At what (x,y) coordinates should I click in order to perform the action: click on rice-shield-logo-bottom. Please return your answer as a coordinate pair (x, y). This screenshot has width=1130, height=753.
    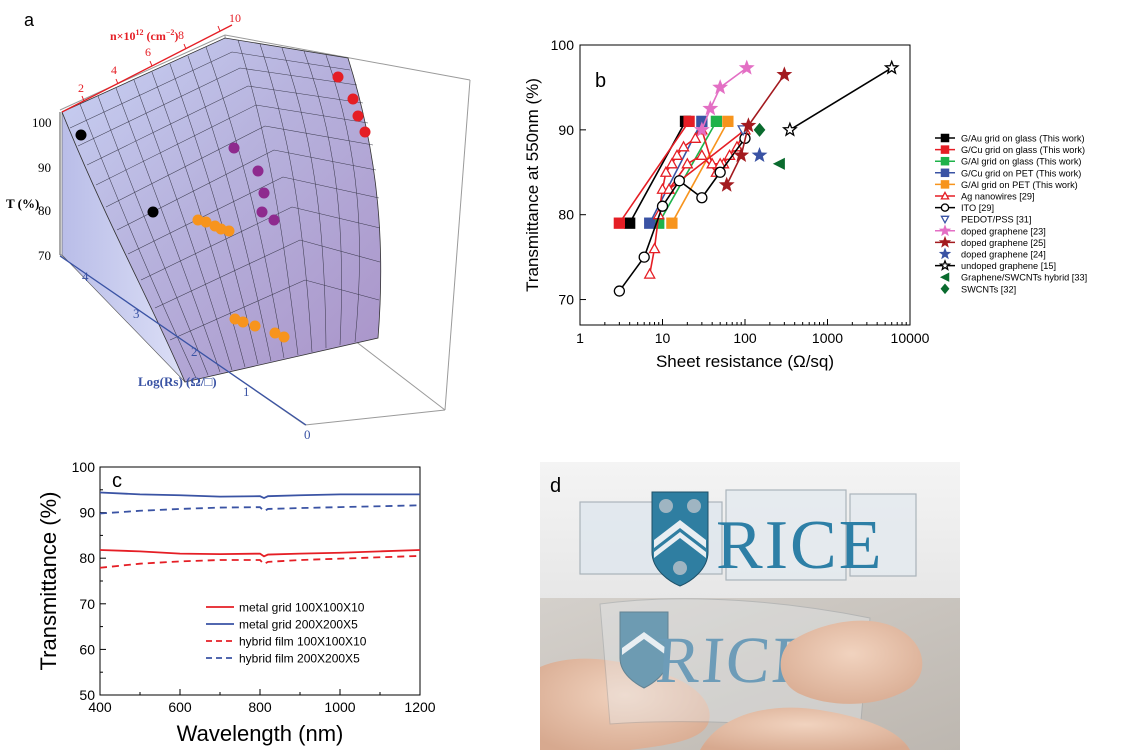
    Looking at the image, I should click on (644, 650).